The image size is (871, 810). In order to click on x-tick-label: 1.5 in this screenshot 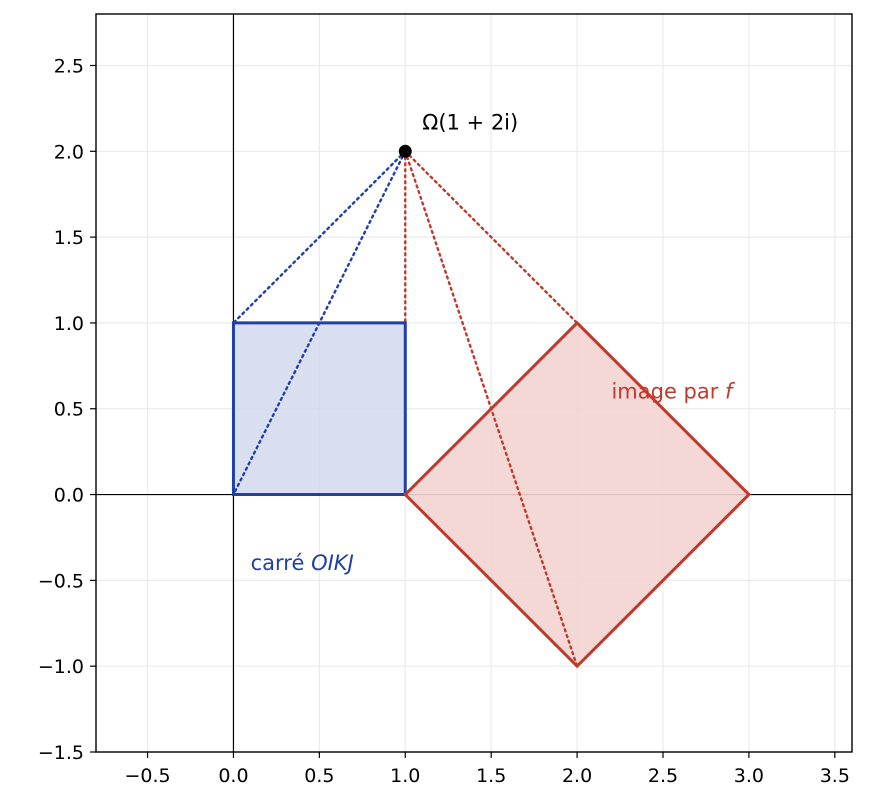, I will do `click(491, 776)`.